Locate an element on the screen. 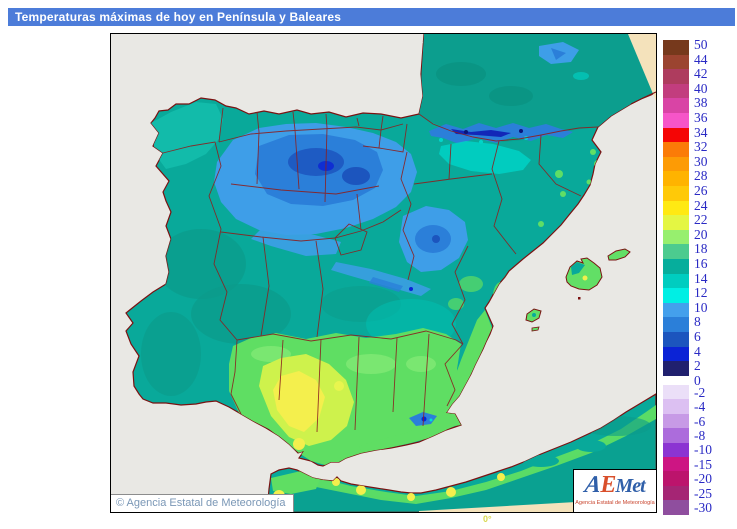 This screenshot has height=529, width=737. aemet-logo-text: AEMet is located at coordinates (615, 485).